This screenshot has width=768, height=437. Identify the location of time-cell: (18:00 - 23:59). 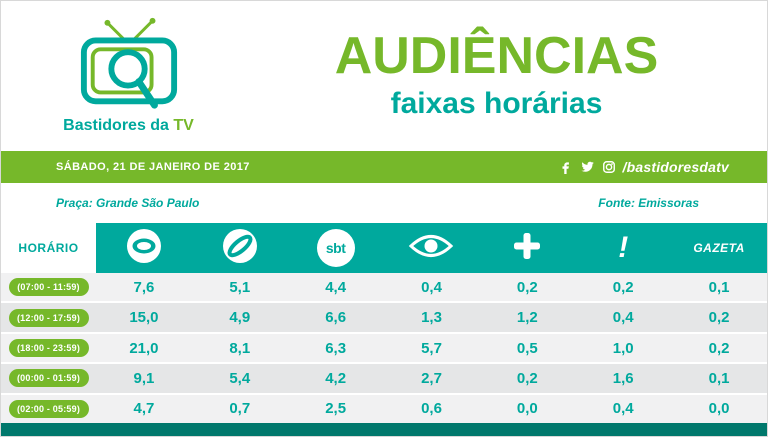
(48, 348).